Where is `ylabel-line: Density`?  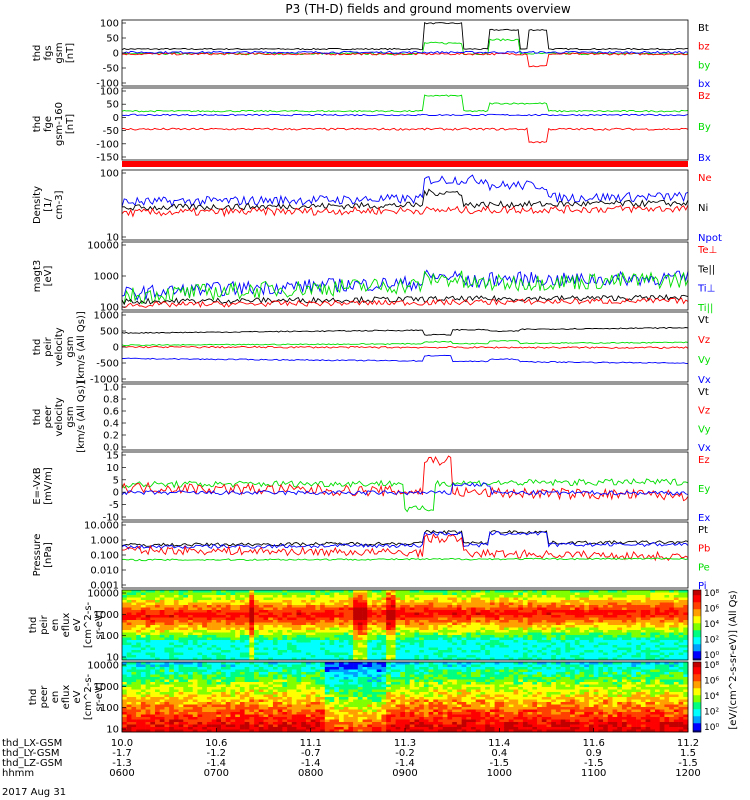
ylabel-line: Density is located at coordinates (37, 205).